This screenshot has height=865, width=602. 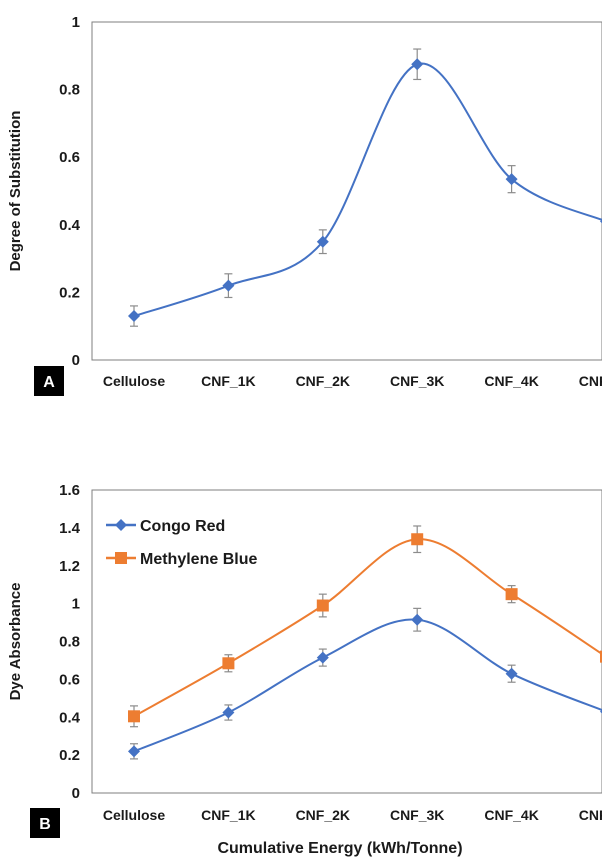 I want to click on y-tick-label: 1.4, so click(x=70, y=528).